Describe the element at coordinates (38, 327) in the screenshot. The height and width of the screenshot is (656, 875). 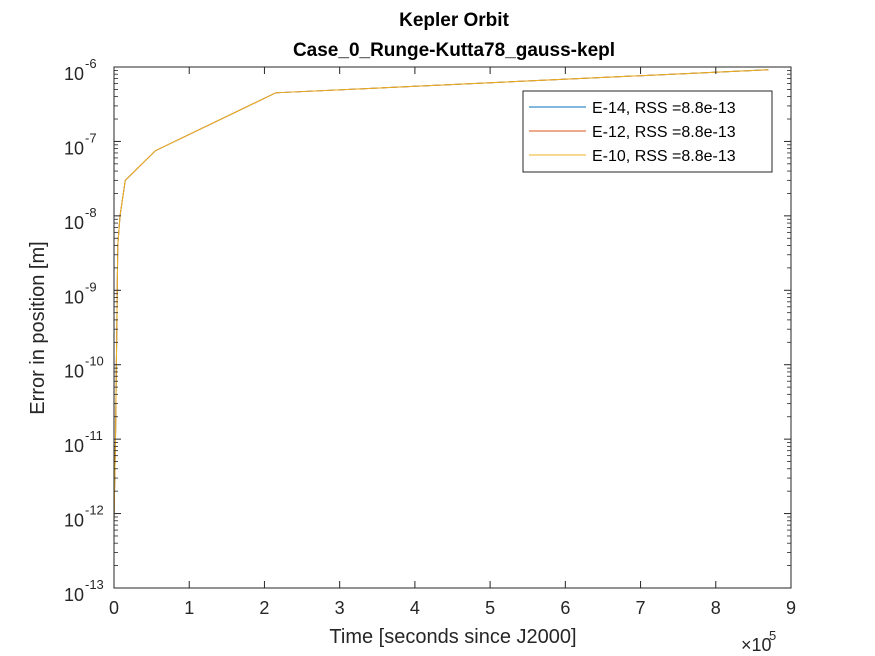
I see `y-axis-label: Error in position [m]` at that location.